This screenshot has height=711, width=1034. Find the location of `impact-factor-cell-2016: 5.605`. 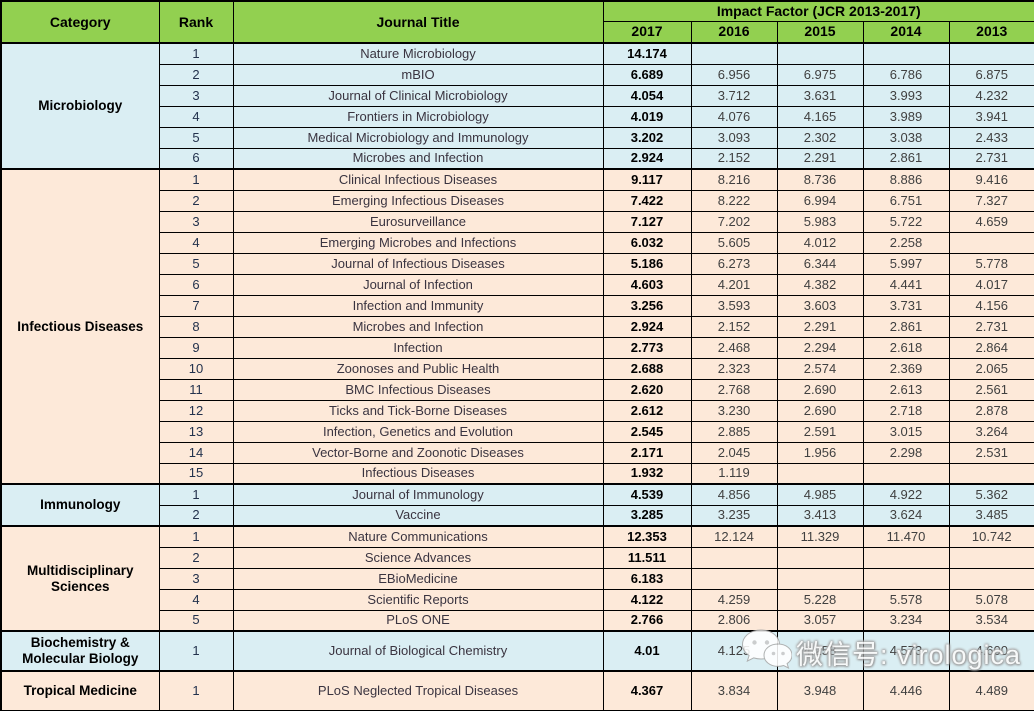

impact-factor-cell-2016: 5.605 is located at coordinates (734, 242).